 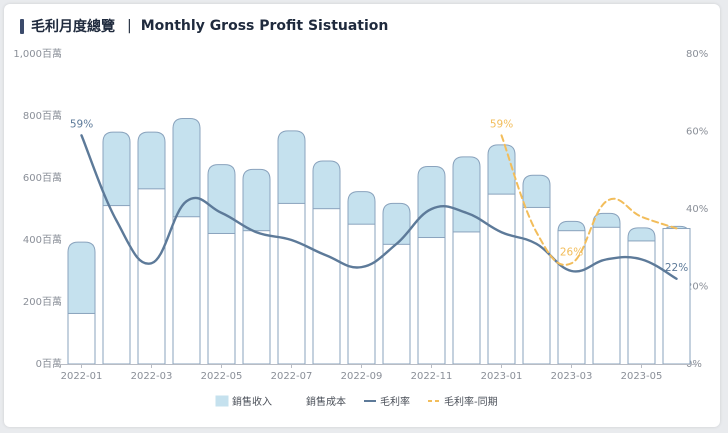 What do you see at coordinates (501, 124) in the screenshot?
I see `margin-prior-data-label: 59%` at bounding box center [501, 124].